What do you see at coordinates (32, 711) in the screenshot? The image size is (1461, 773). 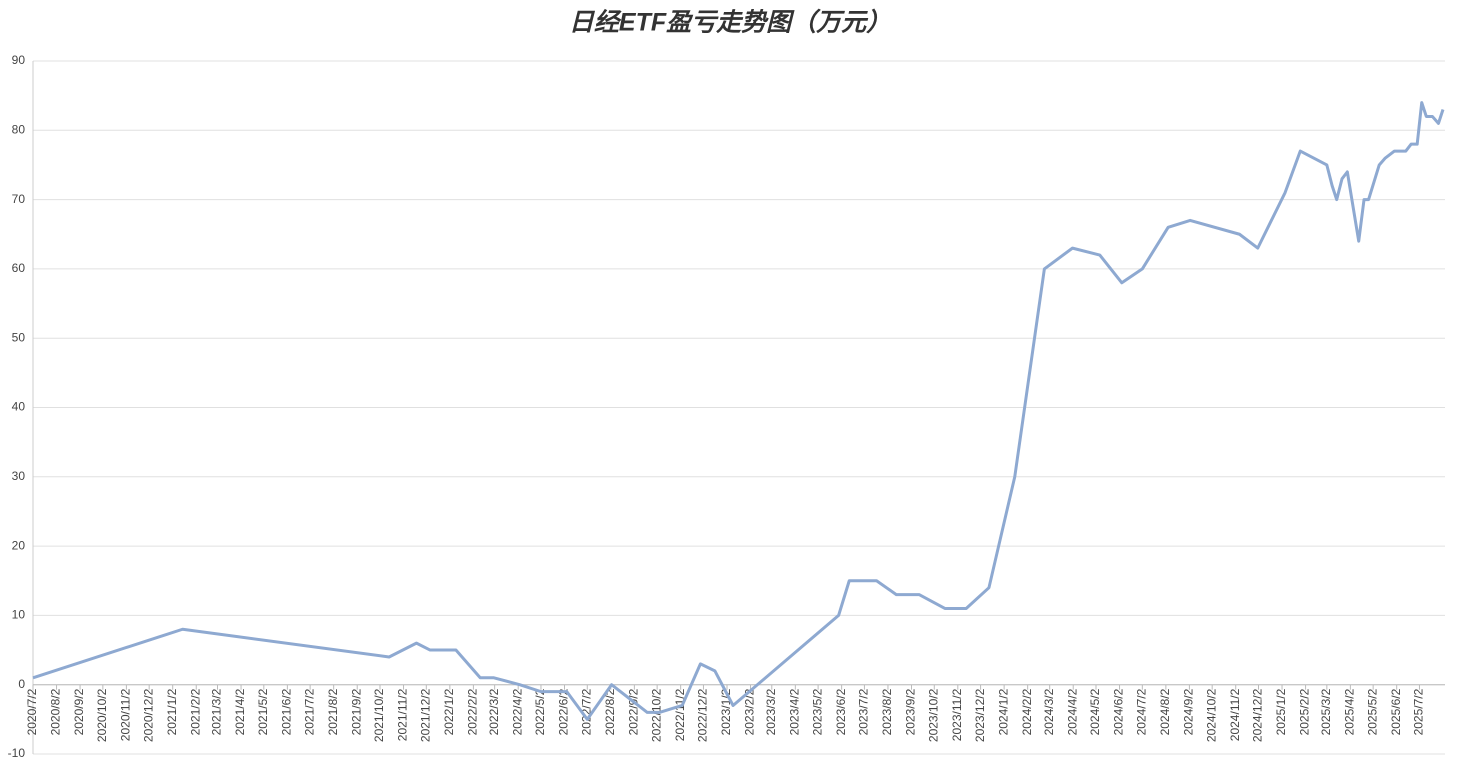 I see `x-tick-label: 2020/7/2` at bounding box center [32, 711].